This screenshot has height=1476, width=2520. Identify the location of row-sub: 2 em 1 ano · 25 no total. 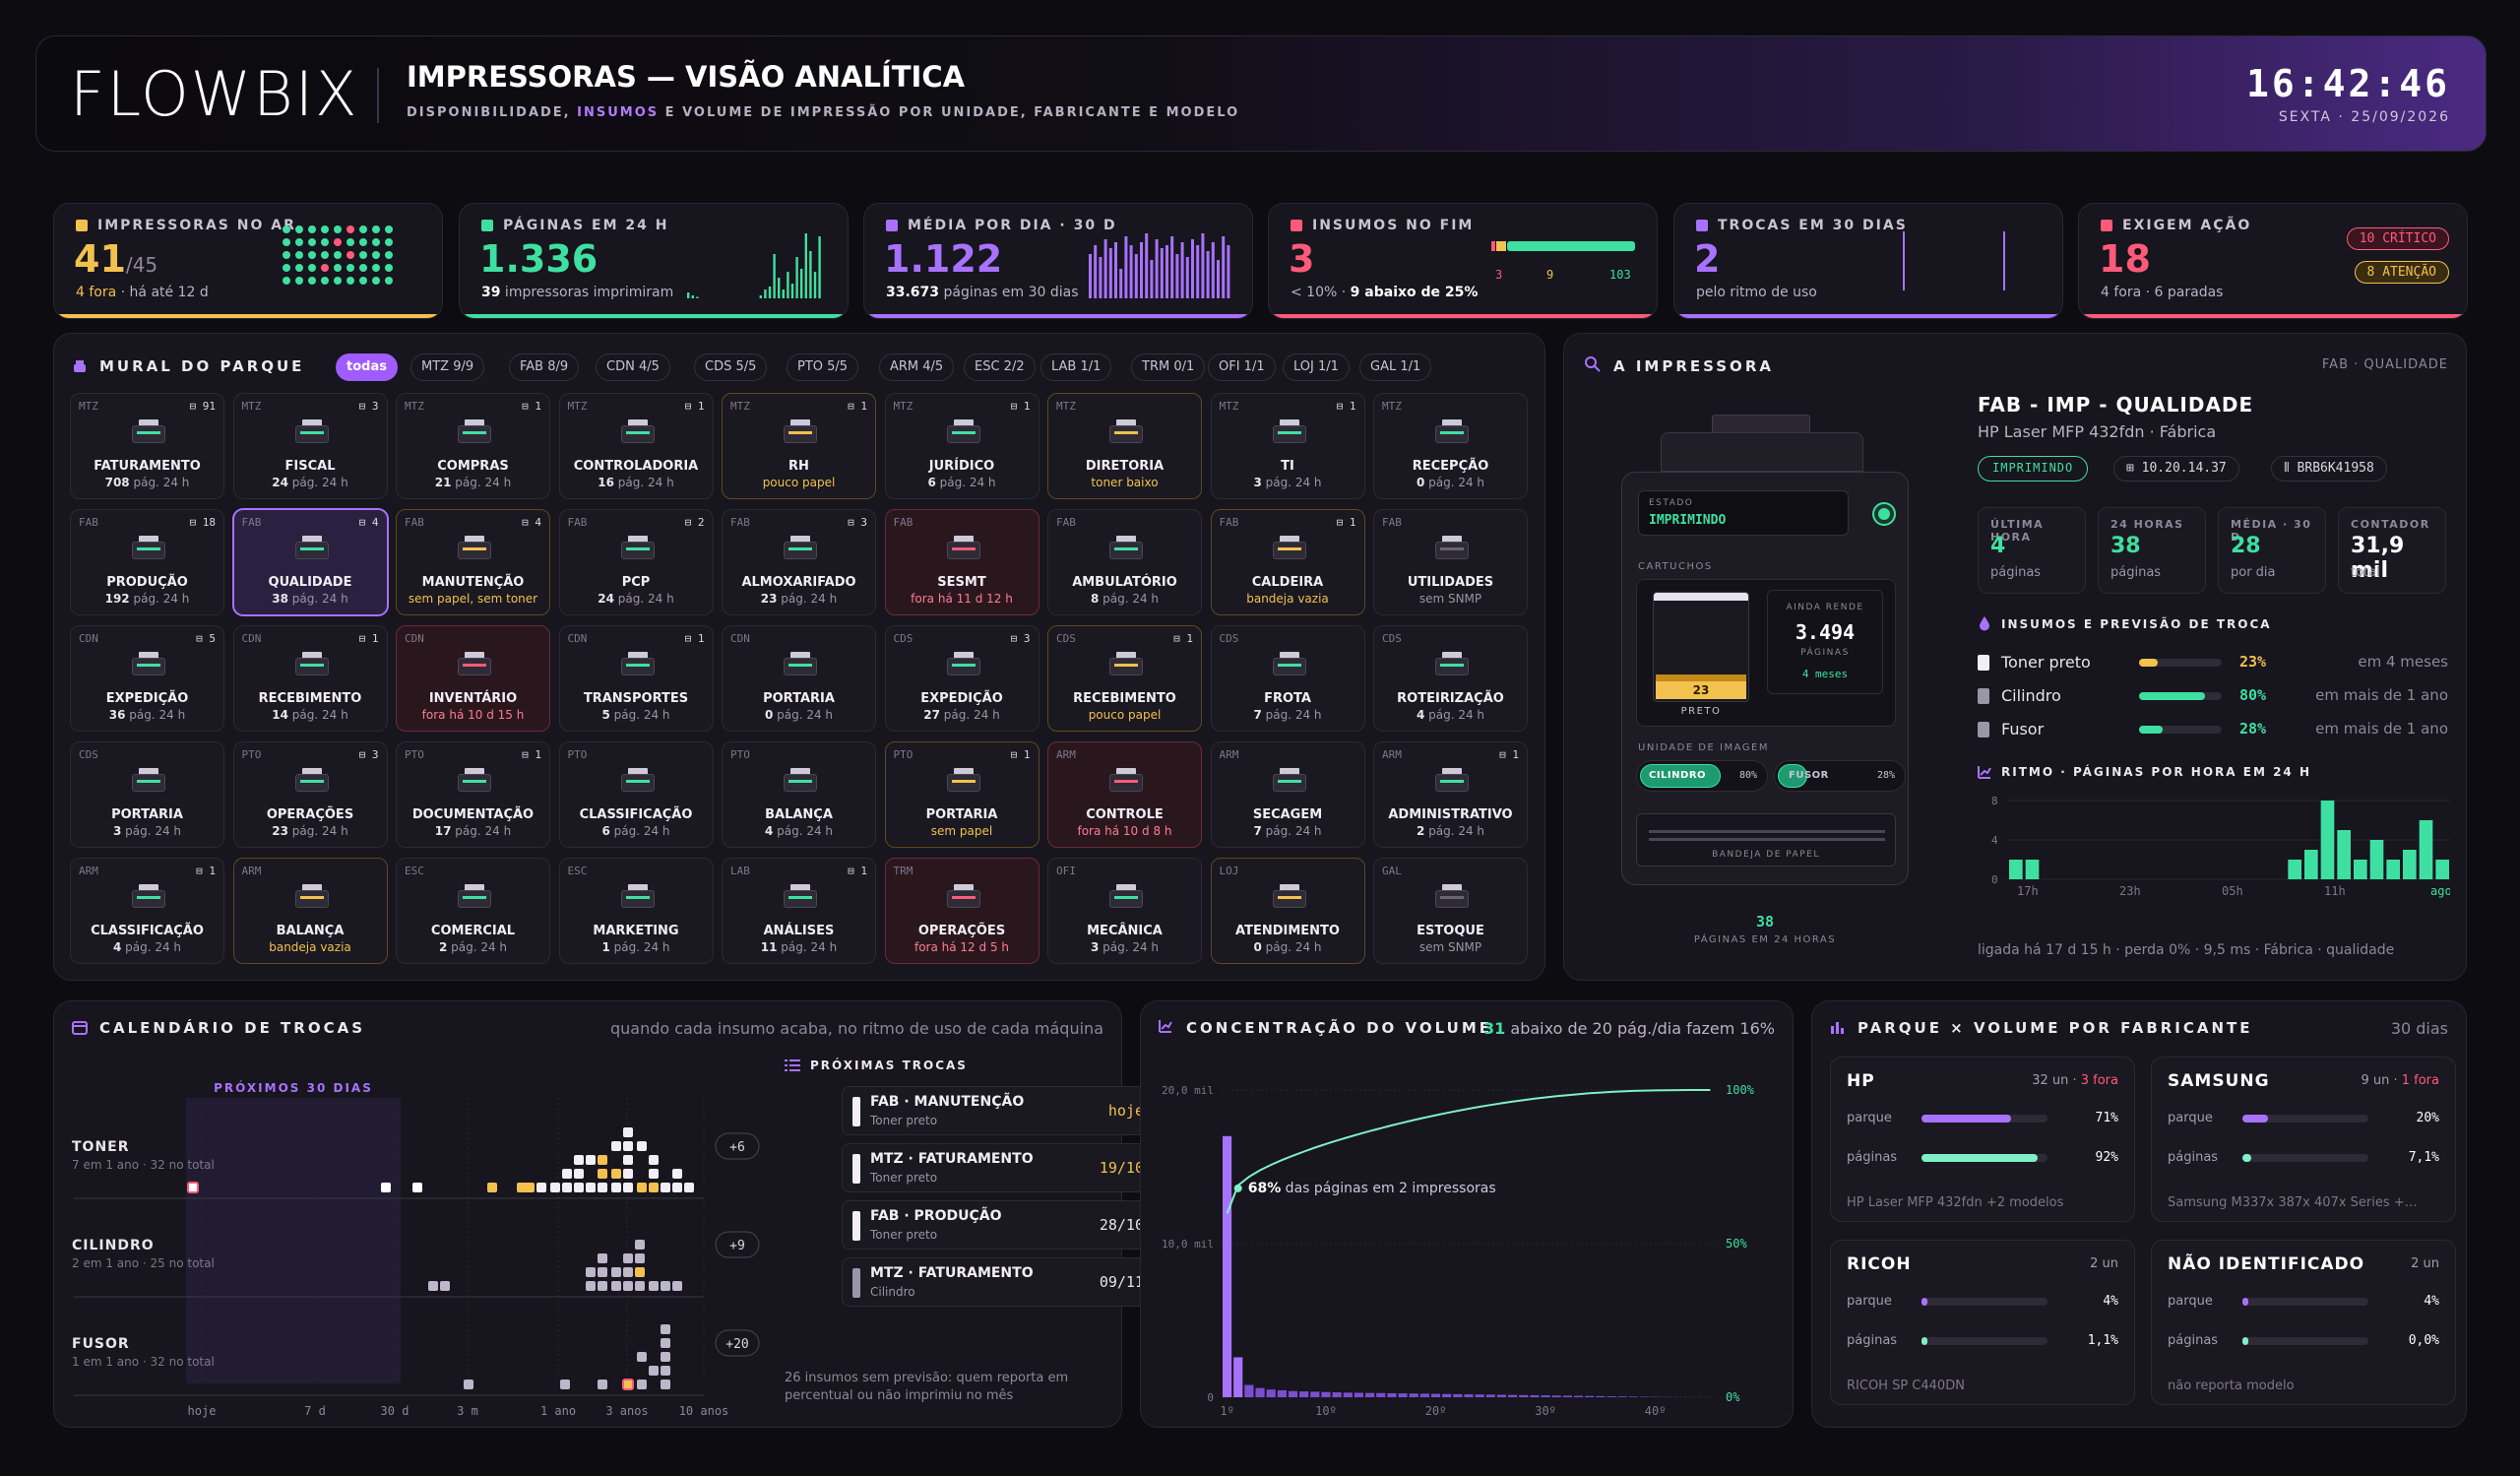
(143, 1263).